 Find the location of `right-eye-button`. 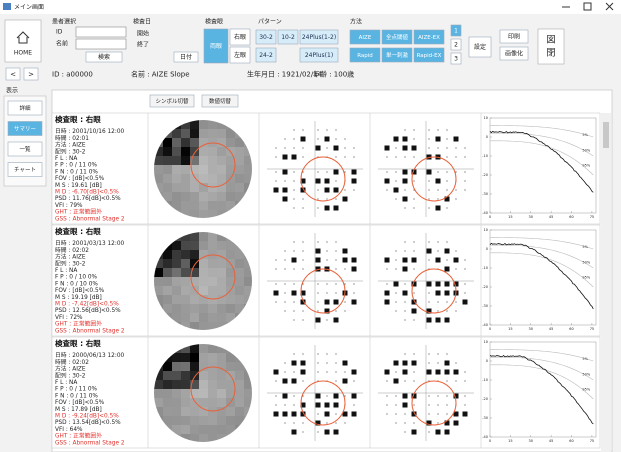

right-eye-button is located at coordinates (240, 37).